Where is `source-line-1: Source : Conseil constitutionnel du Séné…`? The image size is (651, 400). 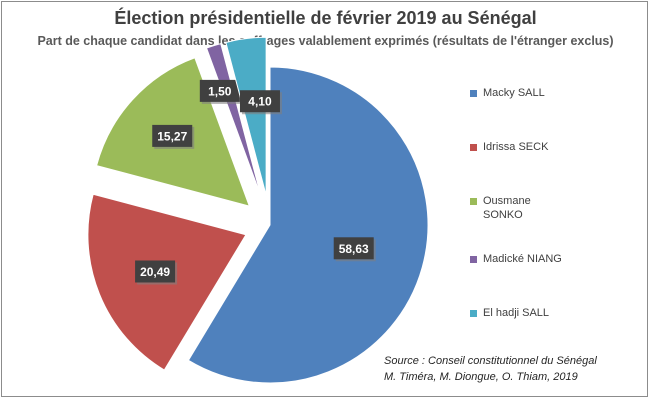
source-line-1: Source : Conseil constitutionnel du Séné… is located at coordinates (490, 361).